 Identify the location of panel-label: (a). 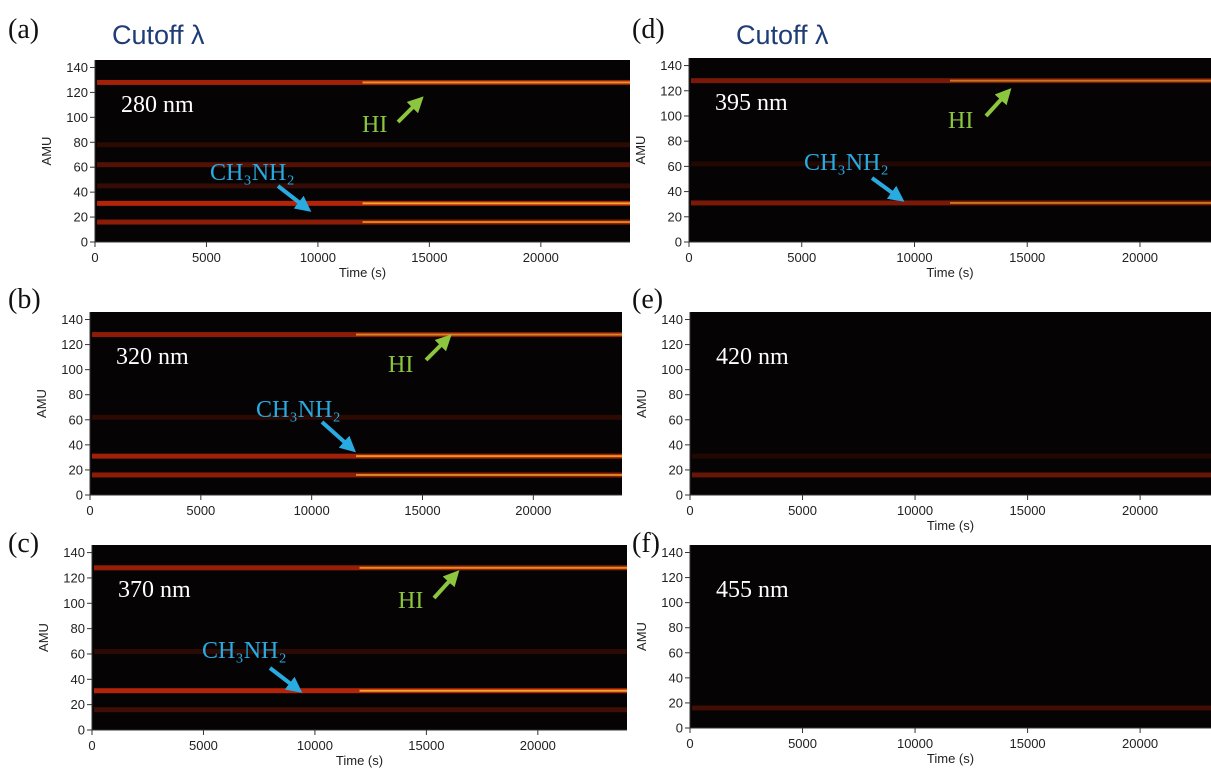
(23, 29).